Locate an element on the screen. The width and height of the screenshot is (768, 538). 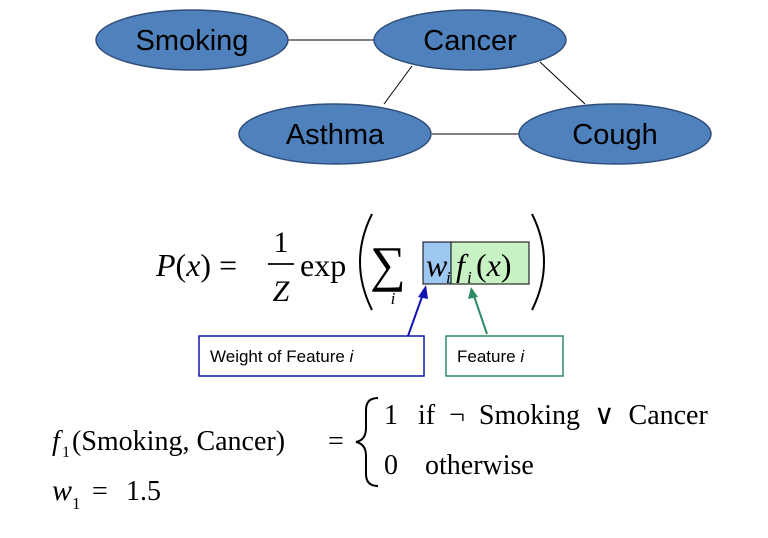
weight-highlight is located at coordinates (437, 263).